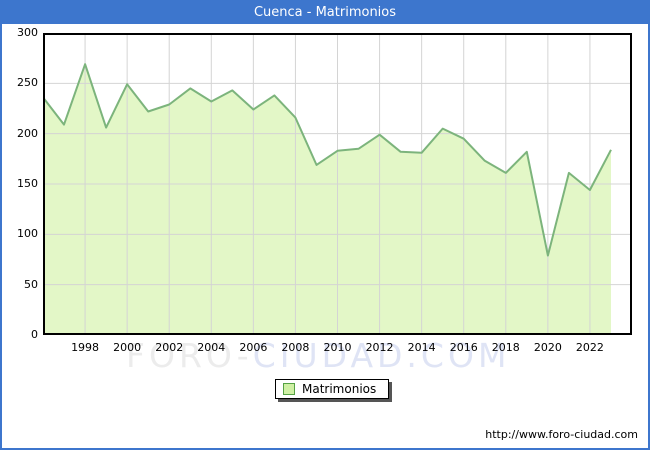 Image resolution: width=650 pixels, height=450 pixels. Describe the element at coordinates (289, 389) in the screenshot. I see `legend-swatch-icon` at that location.